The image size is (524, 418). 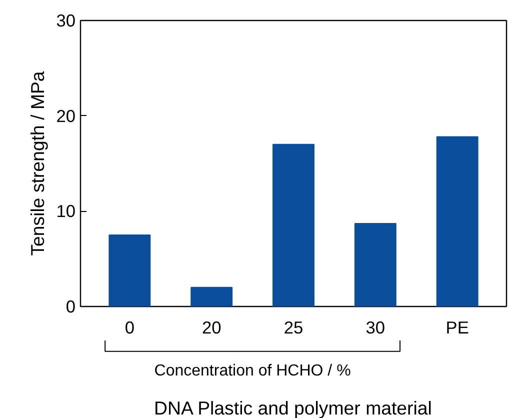 What do you see at coordinates (129, 328) in the screenshot?
I see `x-tick-label: 0` at bounding box center [129, 328].